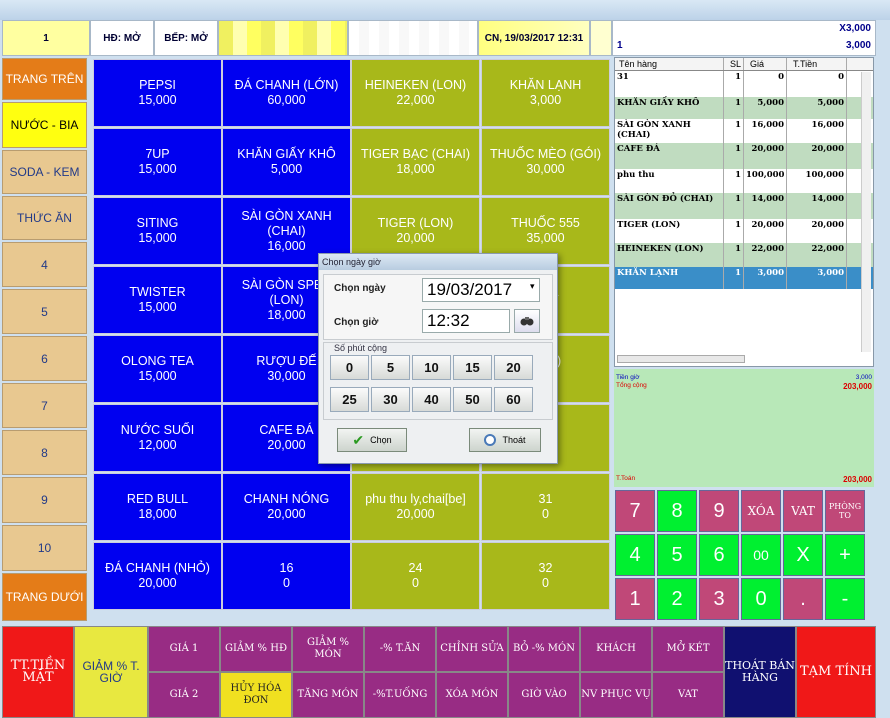  I want to click on product-tile: CHANH NÓNG 20,000, so click(286, 507).